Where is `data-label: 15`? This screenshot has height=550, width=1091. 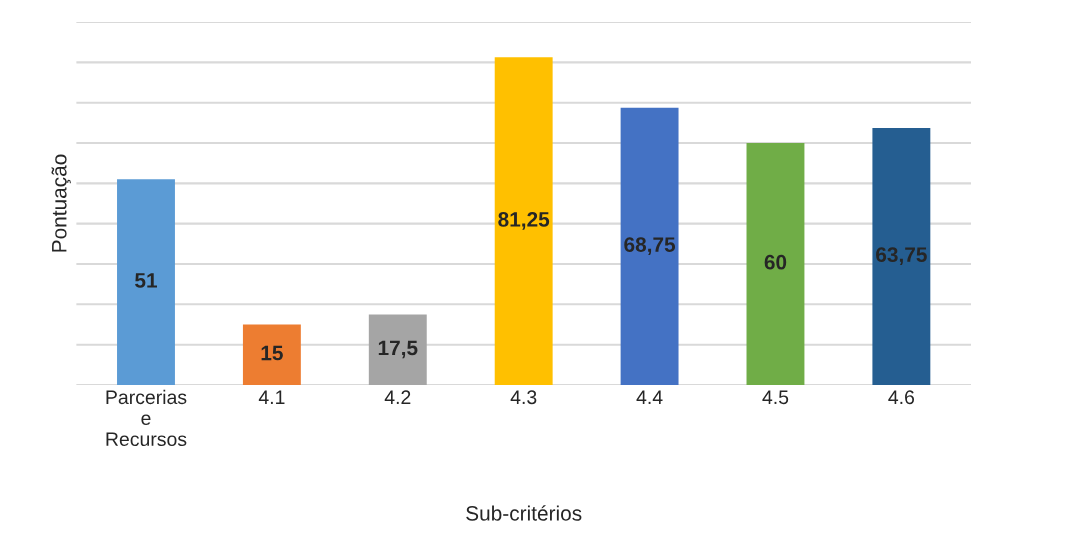
data-label: 15 is located at coordinates (272, 353).